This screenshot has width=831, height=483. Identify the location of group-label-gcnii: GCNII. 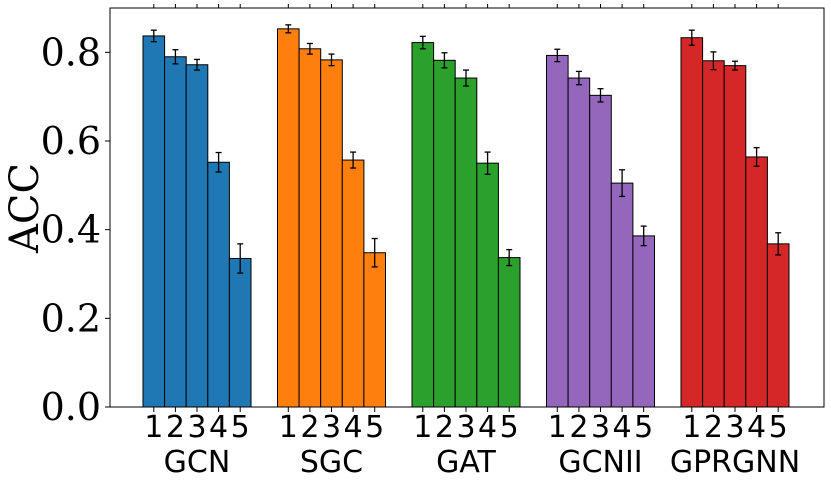
(600, 462).